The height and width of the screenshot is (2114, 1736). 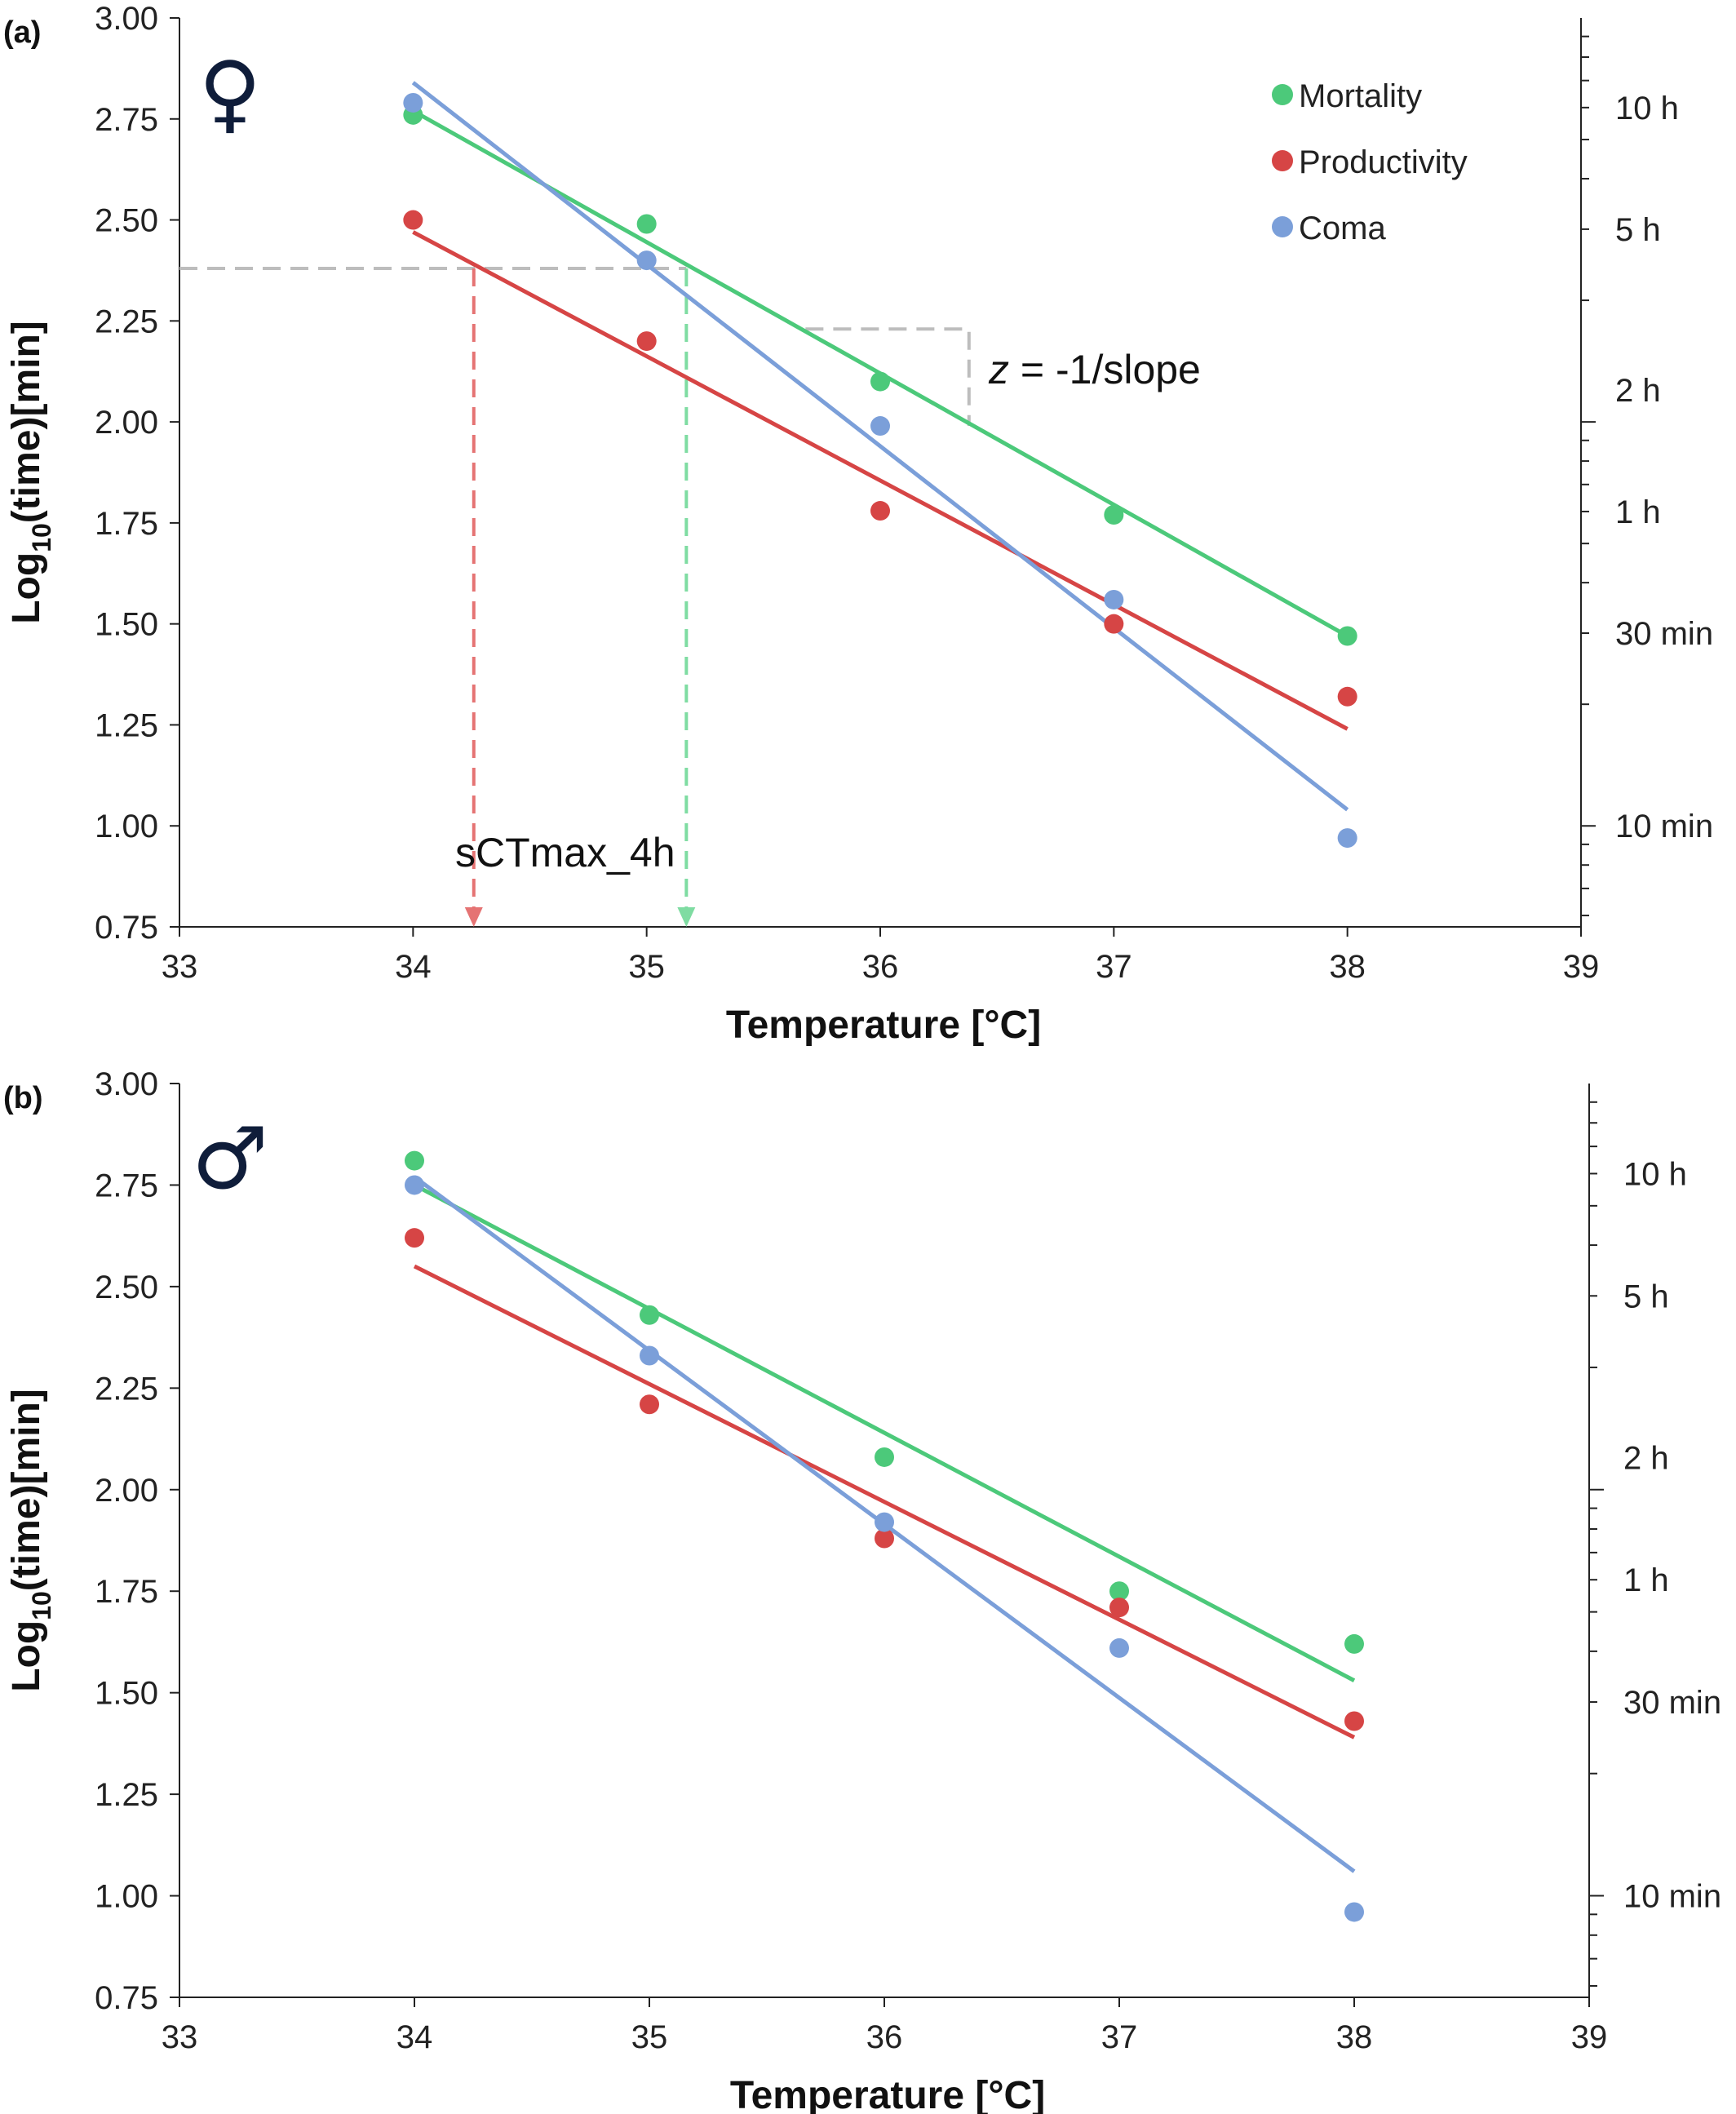 I want to click on legend-label-mortality: Mortality, so click(x=1360, y=96).